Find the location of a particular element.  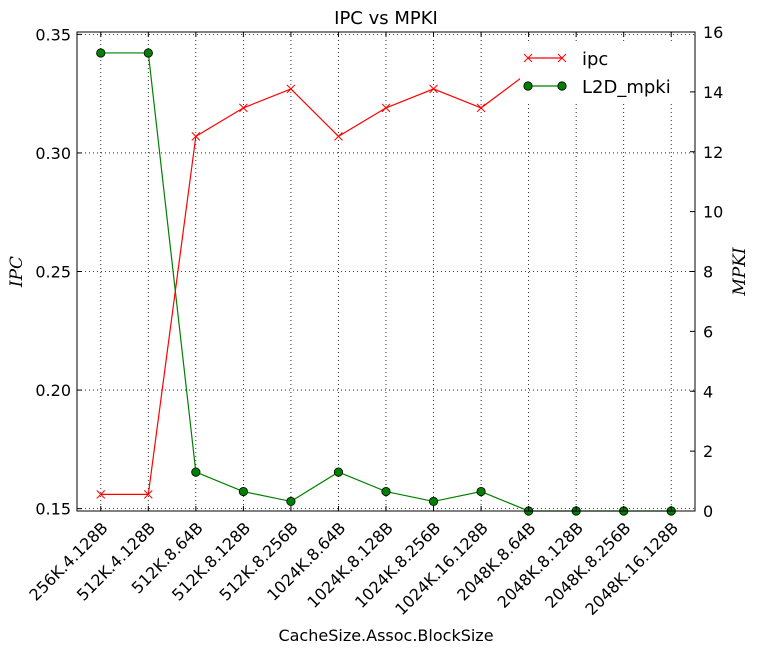

y-tick-label-left: 0.15 is located at coordinates (53, 509).